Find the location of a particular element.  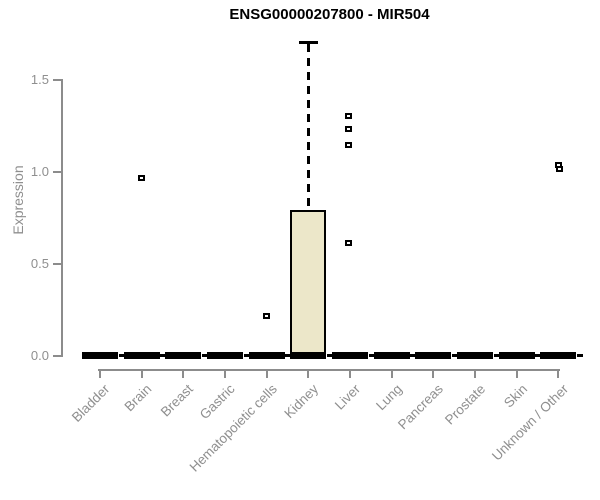

box-kidney is located at coordinates (308, 283).